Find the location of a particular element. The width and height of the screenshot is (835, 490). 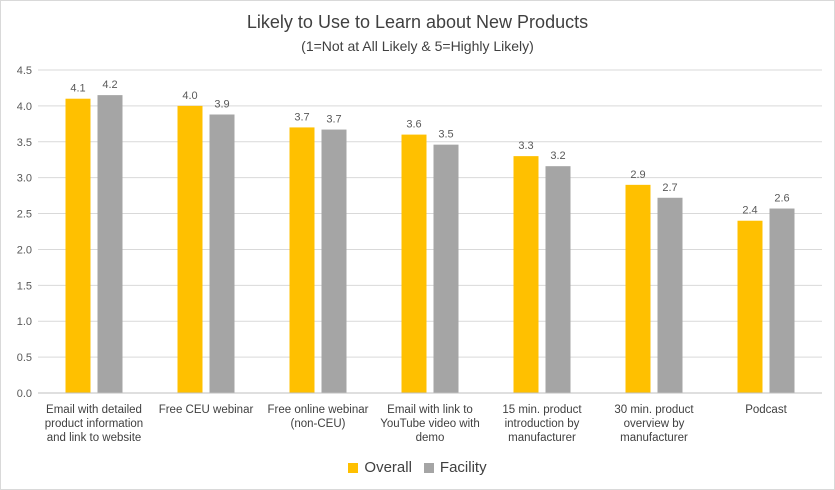

data-label: 3.9 is located at coordinates (221, 105).